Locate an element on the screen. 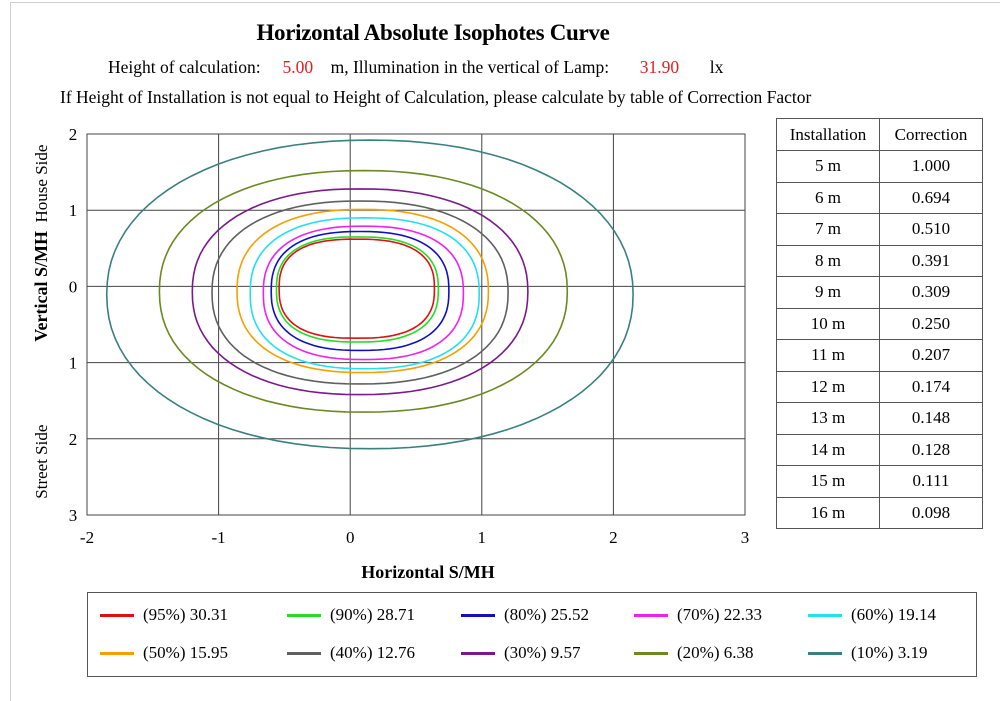  installation-height-cell: 11 m is located at coordinates (828, 355).